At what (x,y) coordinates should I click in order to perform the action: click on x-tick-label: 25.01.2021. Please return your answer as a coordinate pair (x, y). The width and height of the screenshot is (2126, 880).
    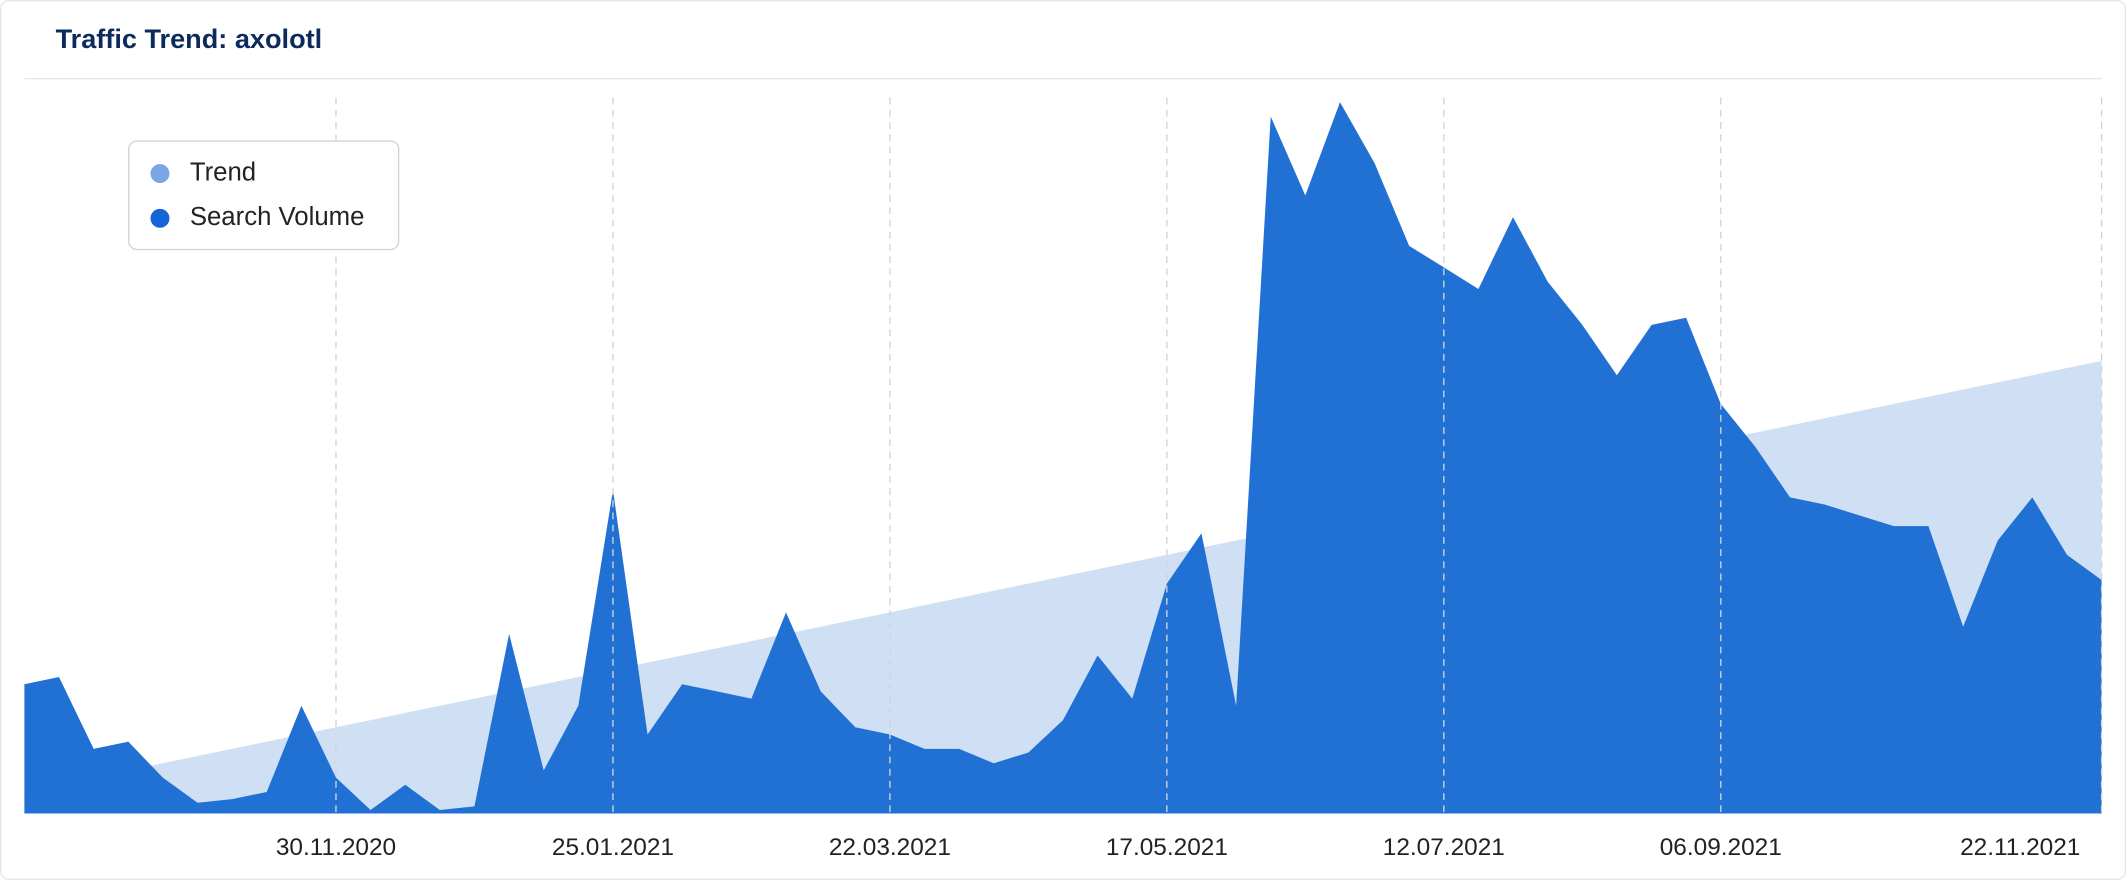
    Looking at the image, I should click on (613, 847).